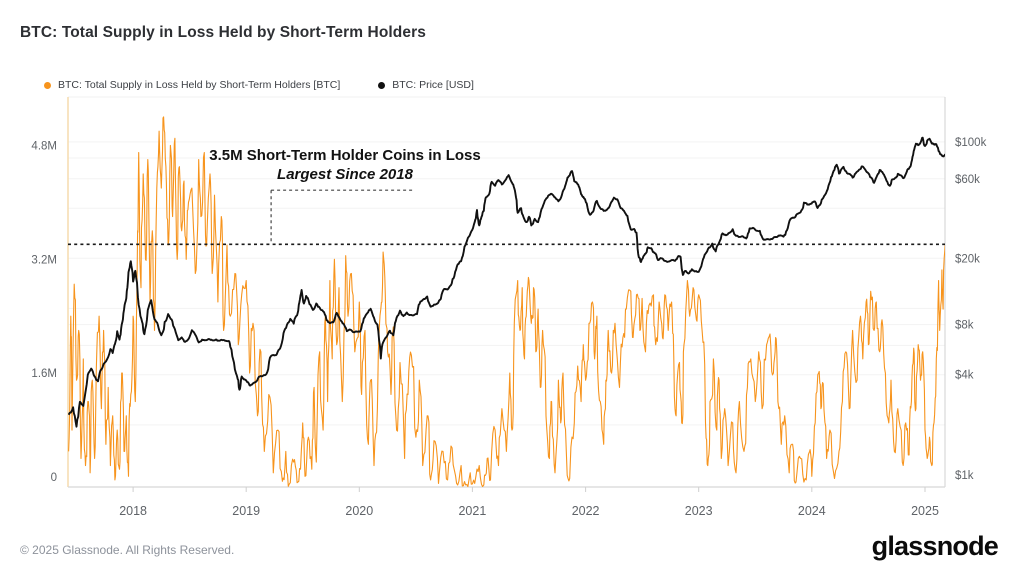  Describe the element at coordinates (44, 374) in the screenshot. I see `y-left-tick-label: 1.6M` at that location.